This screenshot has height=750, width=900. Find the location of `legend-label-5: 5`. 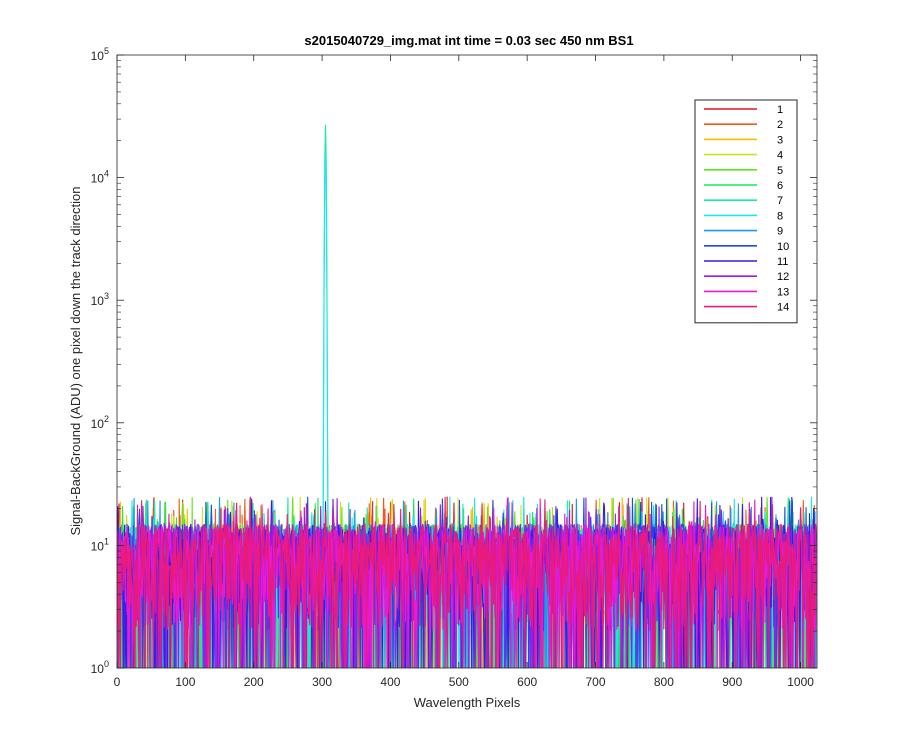

legend-label-5: 5 is located at coordinates (780, 171).